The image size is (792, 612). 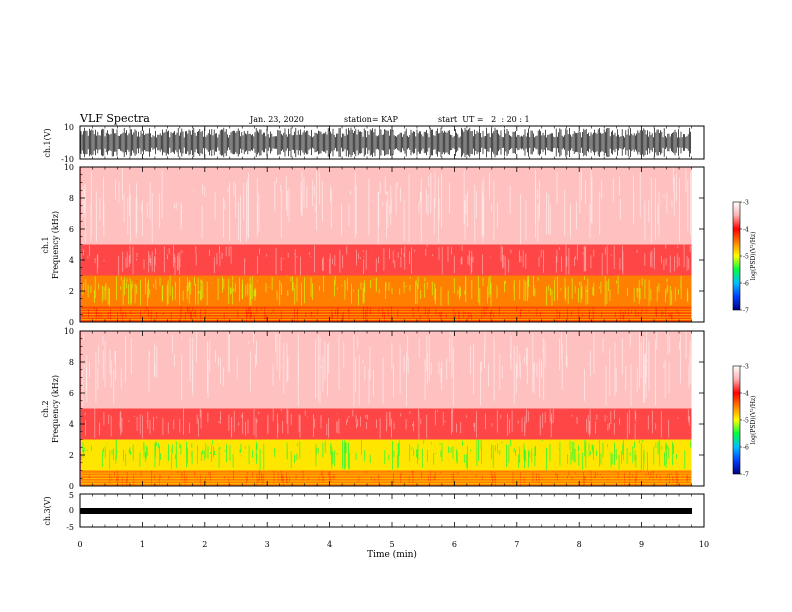 What do you see at coordinates (516, 544) in the screenshot?
I see `xtick-label: 7` at bounding box center [516, 544].